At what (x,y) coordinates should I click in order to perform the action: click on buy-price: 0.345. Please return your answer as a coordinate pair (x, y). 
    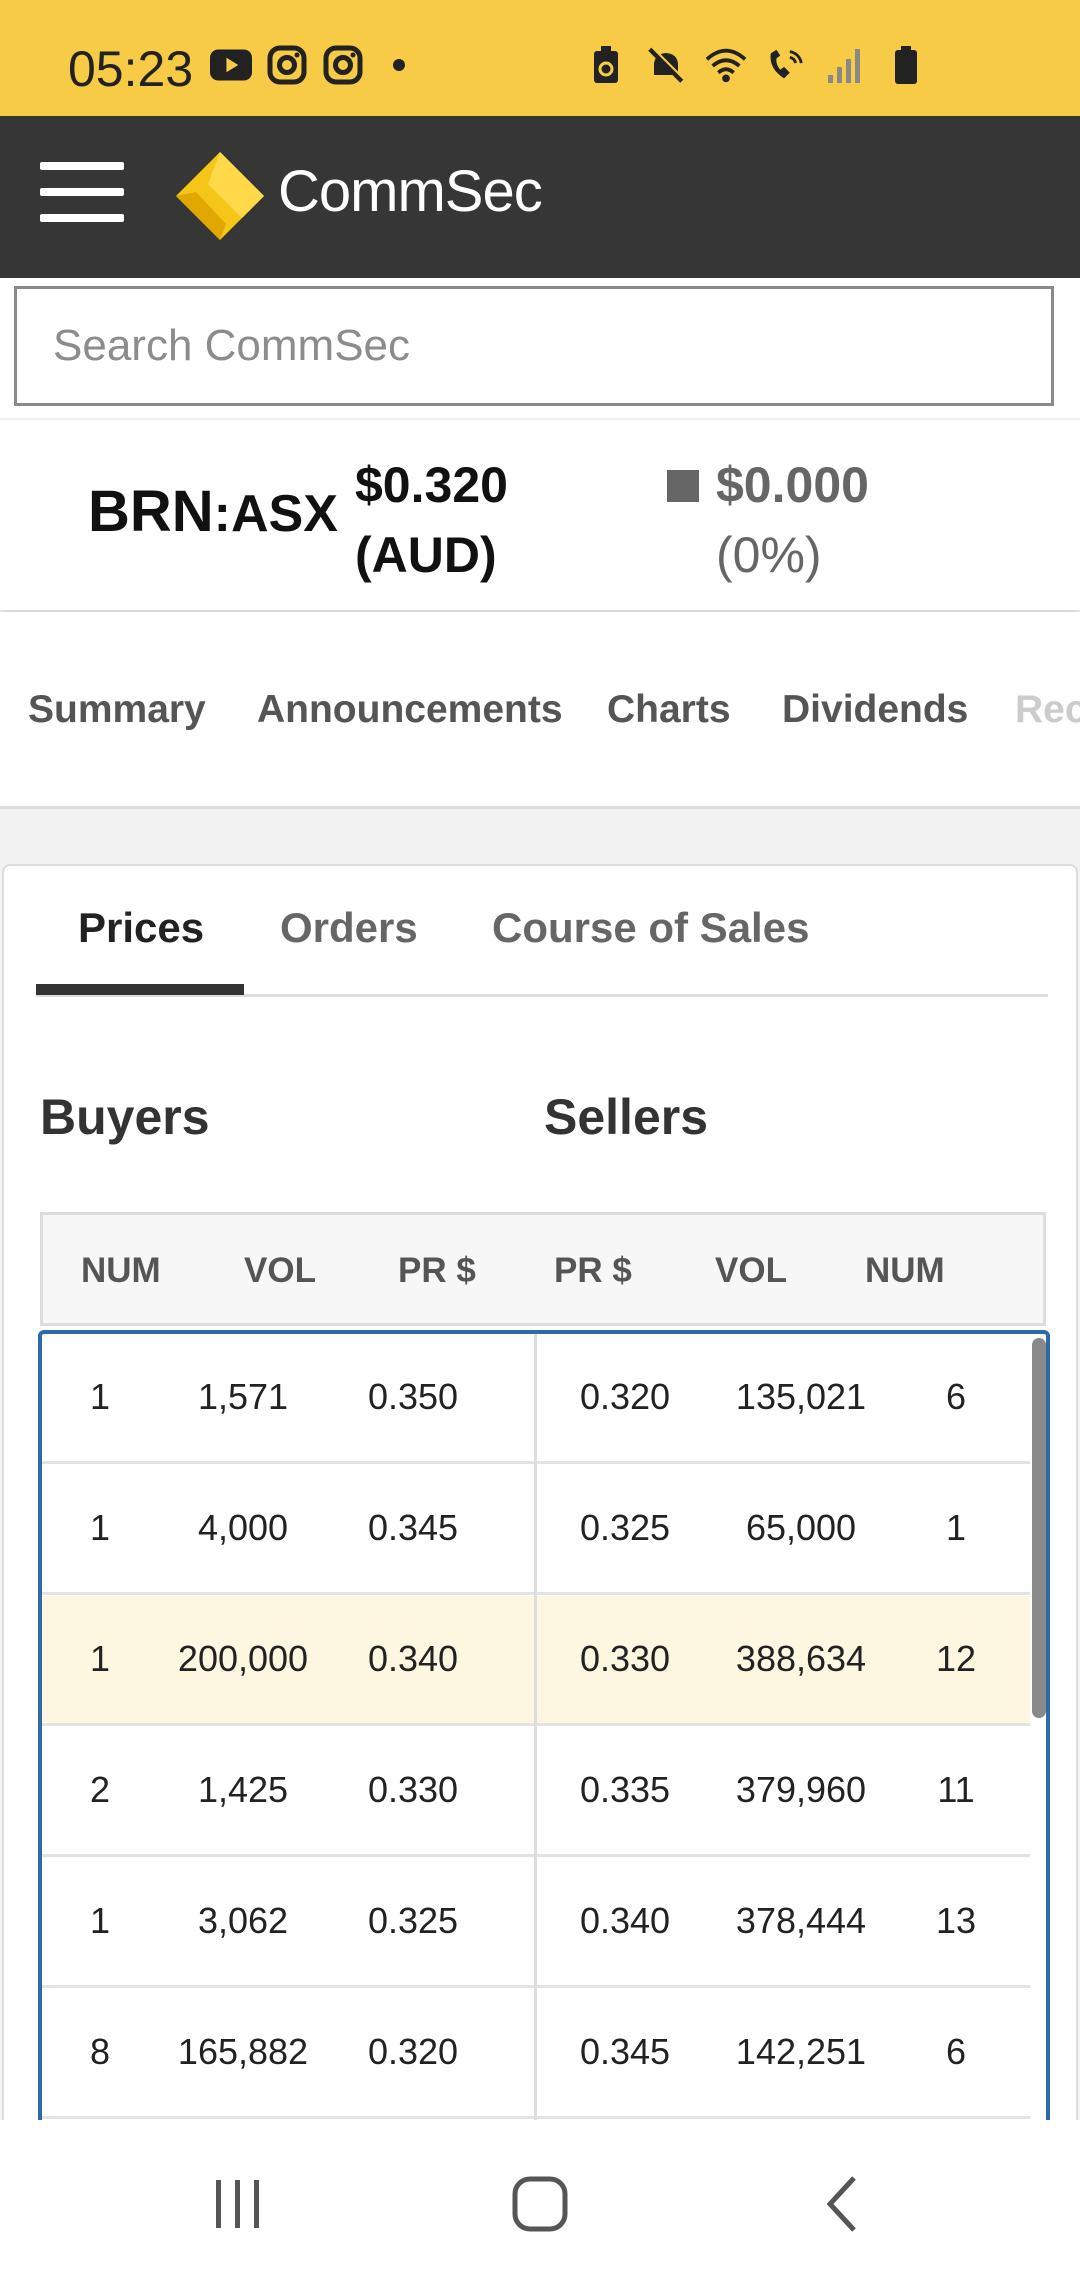
    Looking at the image, I should click on (413, 1527).